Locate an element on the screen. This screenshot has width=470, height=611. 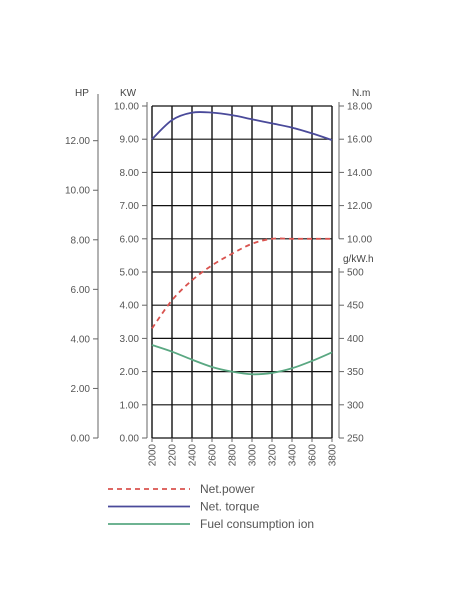
torque-tick-label: 12.00 is located at coordinates (359, 206).